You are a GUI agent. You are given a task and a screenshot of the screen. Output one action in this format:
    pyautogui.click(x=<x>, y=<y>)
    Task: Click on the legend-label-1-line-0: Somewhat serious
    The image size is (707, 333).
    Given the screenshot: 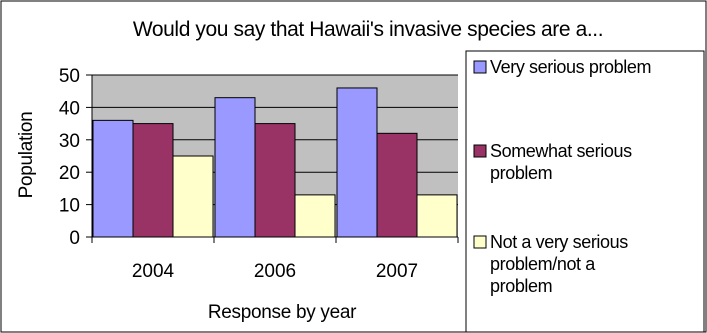 What is the action you would take?
    pyautogui.click(x=561, y=151)
    